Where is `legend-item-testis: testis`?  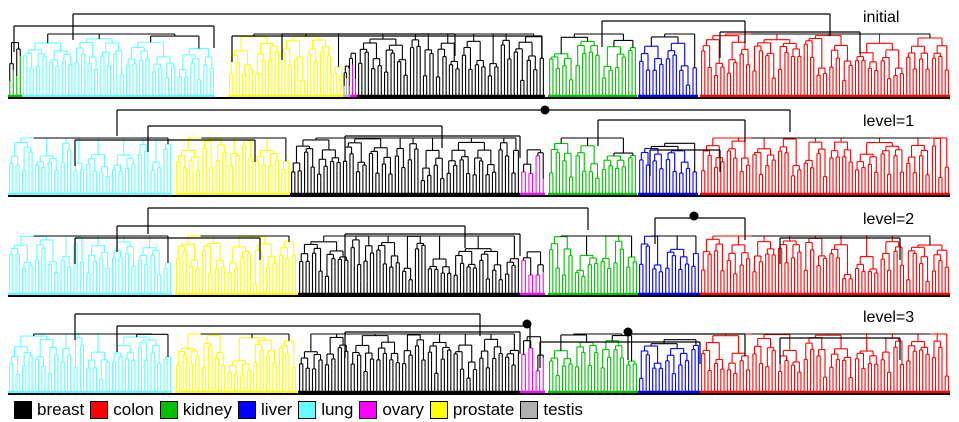
legend-item-testis: testis is located at coordinates (551, 410).